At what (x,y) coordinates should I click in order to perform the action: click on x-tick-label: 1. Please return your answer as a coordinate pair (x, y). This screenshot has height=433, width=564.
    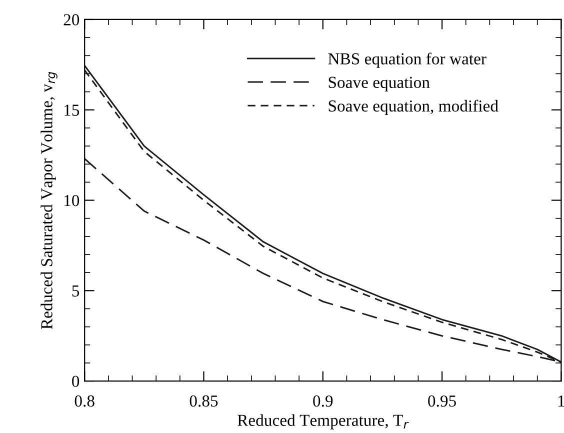
    Looking at the image, I should click on (561, 400).